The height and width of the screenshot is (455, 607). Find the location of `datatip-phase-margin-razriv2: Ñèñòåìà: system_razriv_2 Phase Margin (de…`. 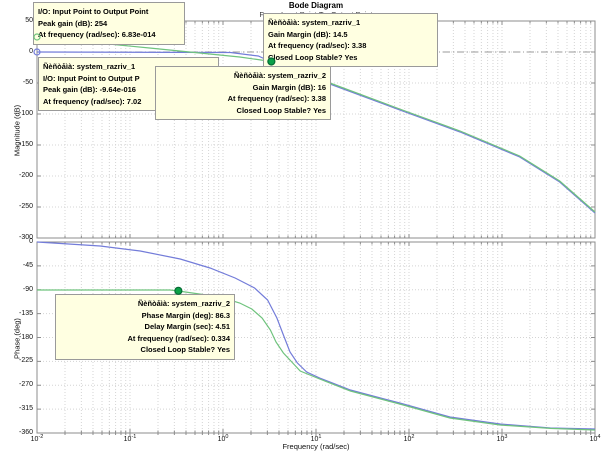

datatip-phase-margin-razriv2: Ñèñòåìà: system_razriv_2 Phase Margin (de… is located at coordinates (145, 327).